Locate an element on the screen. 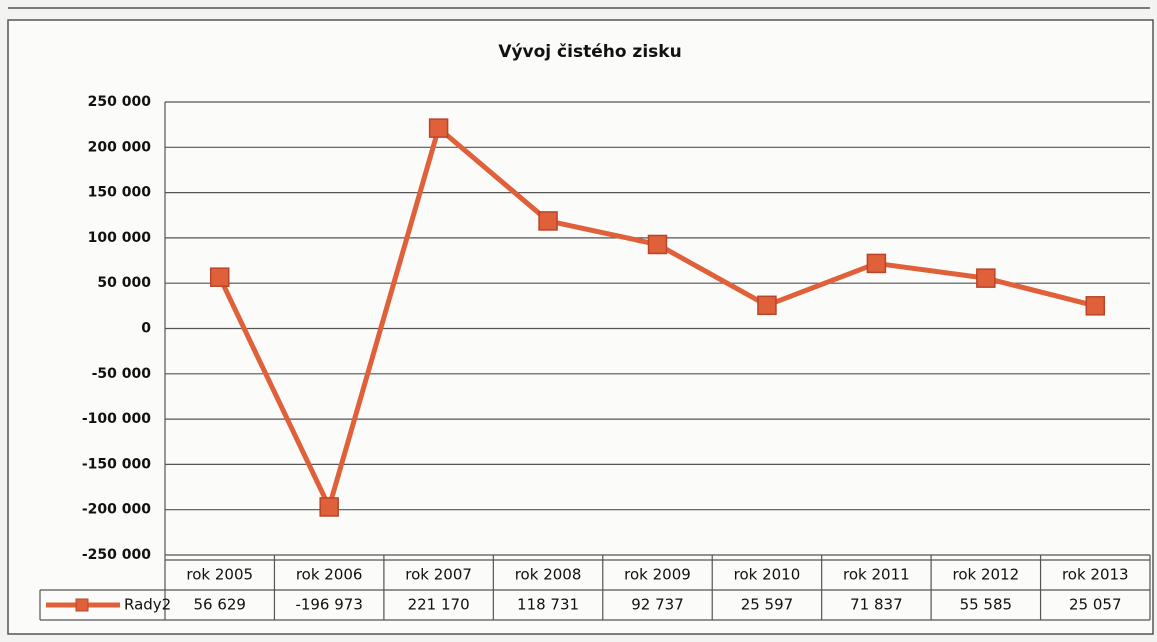 The image size is (1157, 642). x-tick-label: rok 2013 is located at coordinates (1095, 575).